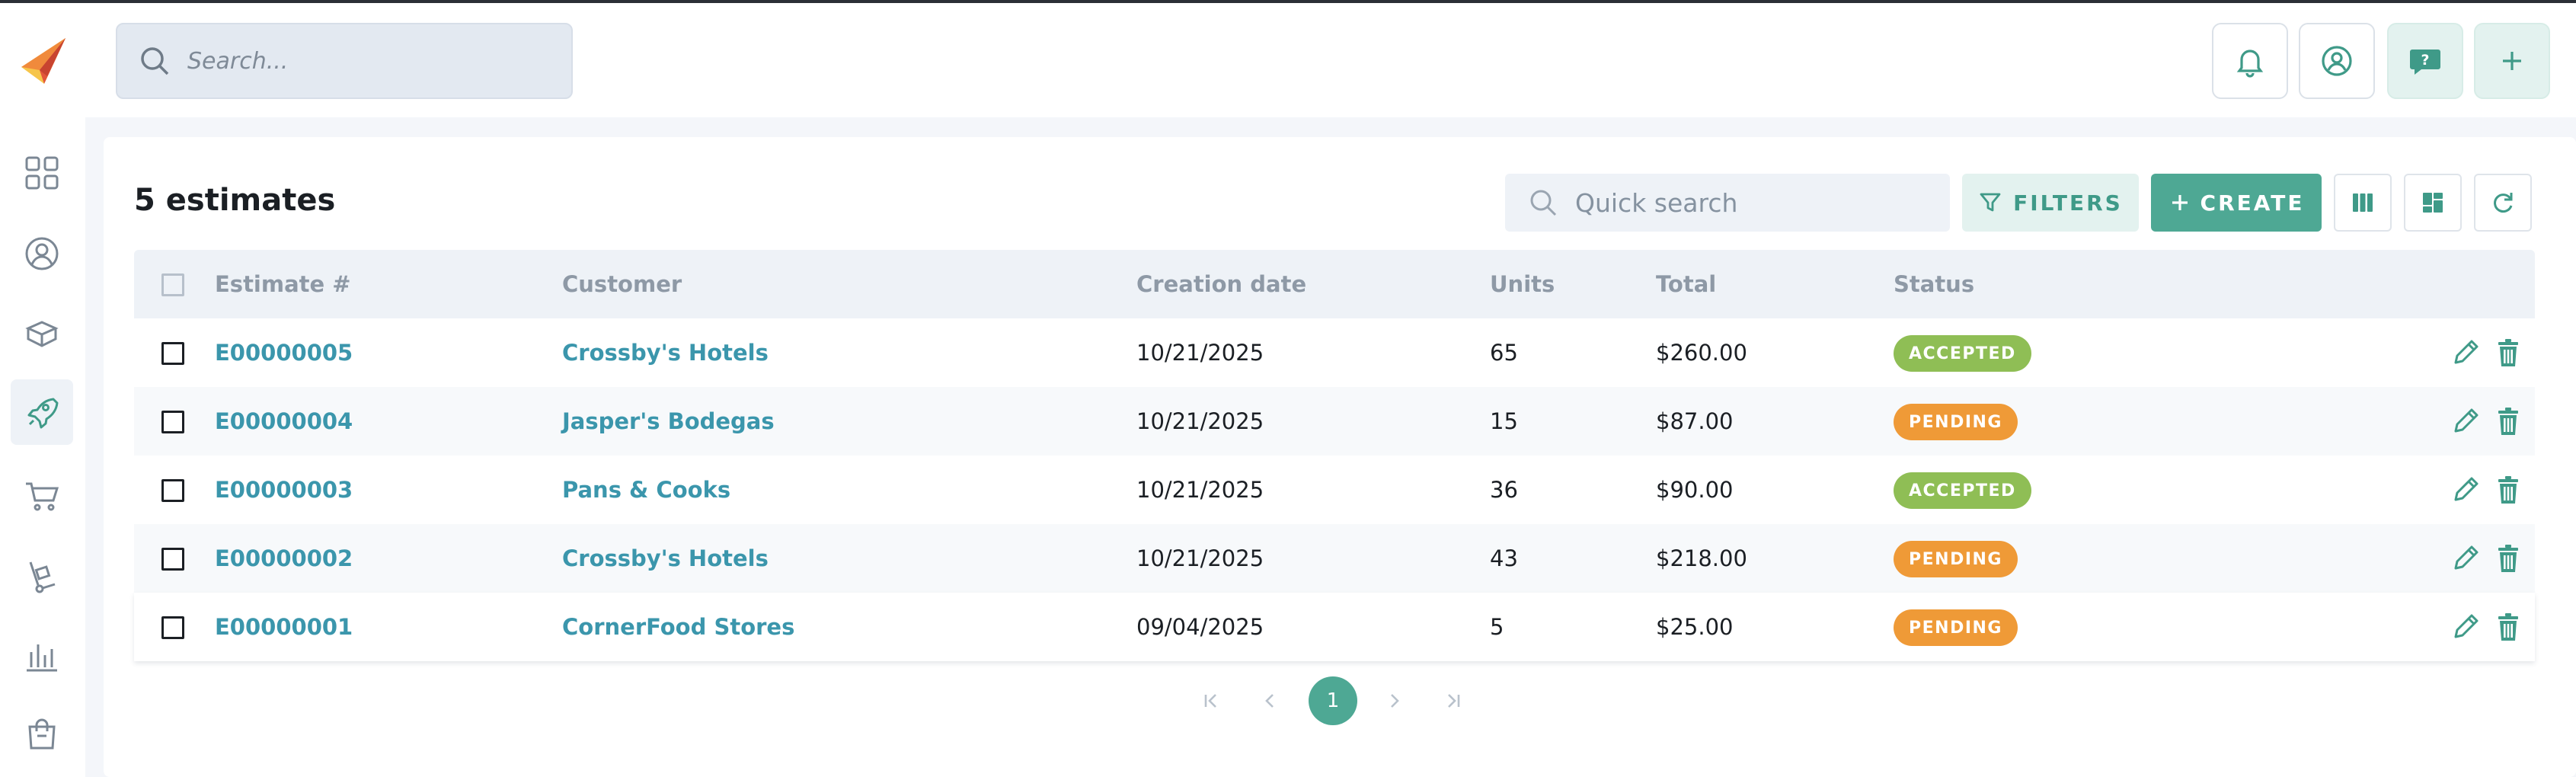 The image size is (2576, 777). Describe the element at coordinates (1333, 700) in the screenshot. I see `page-1-button: 1` at that location.